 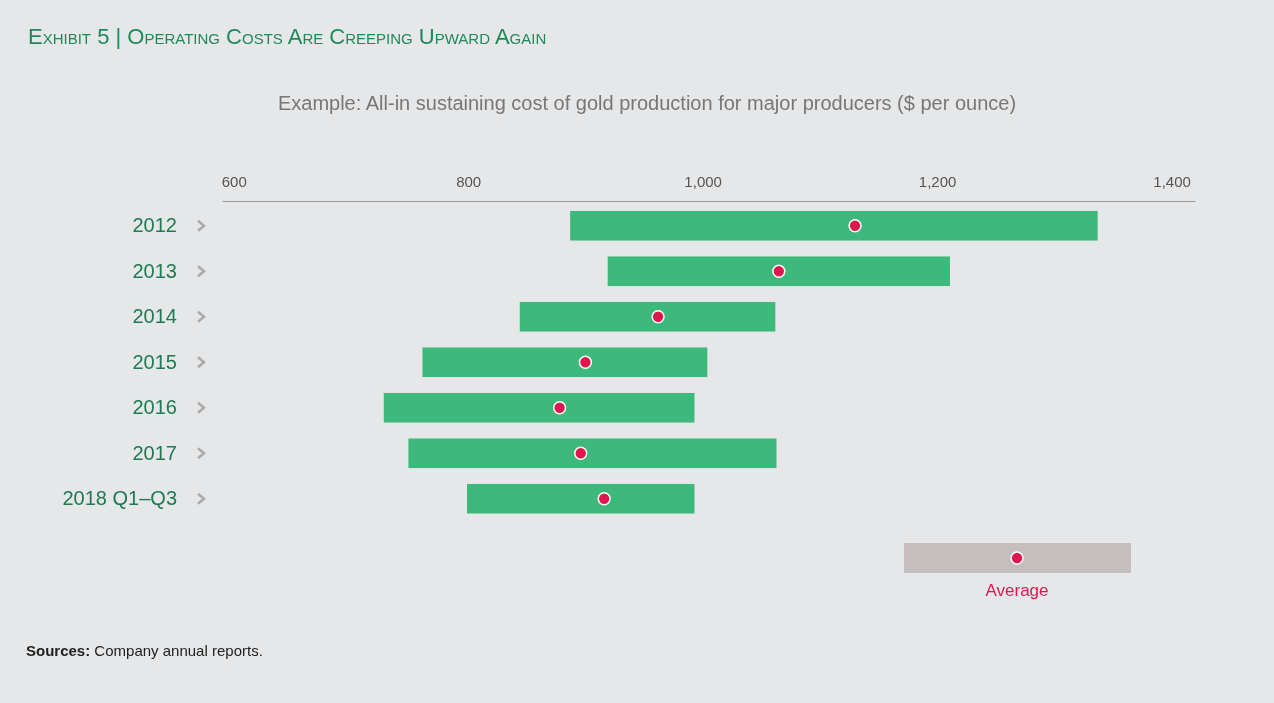 I want to click on x-tick-label: 600, so click(x=234, y=181).